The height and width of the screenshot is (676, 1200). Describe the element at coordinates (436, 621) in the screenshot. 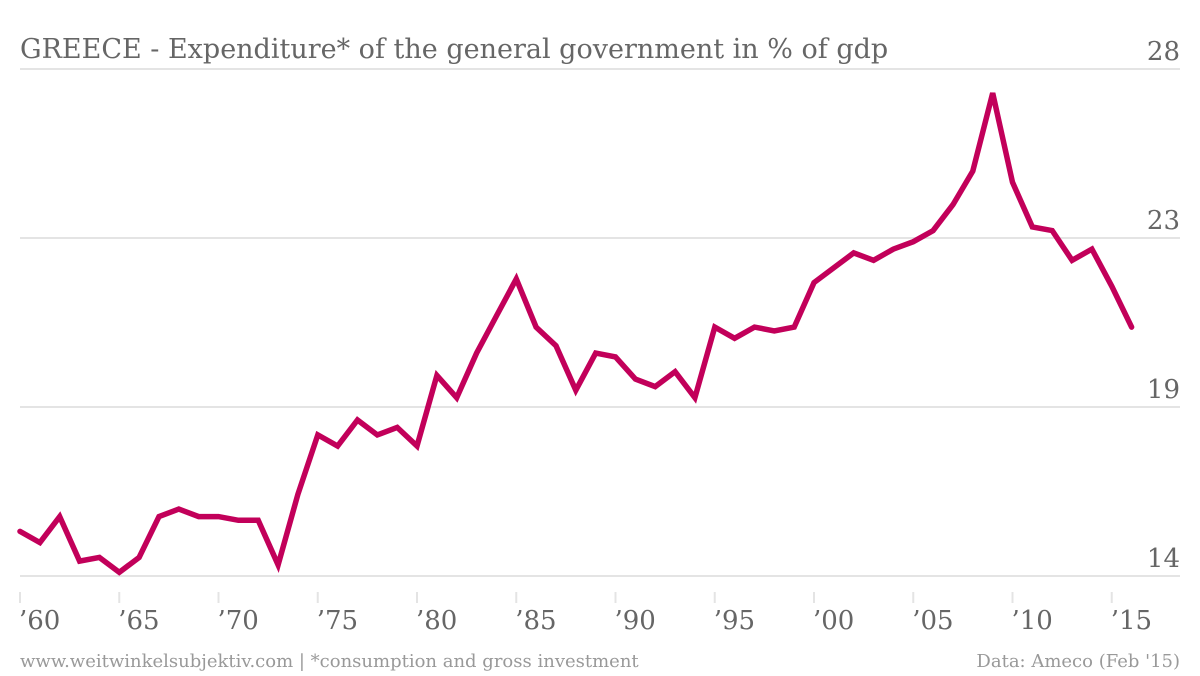

I see `x-tick-label: ’80` at that location.